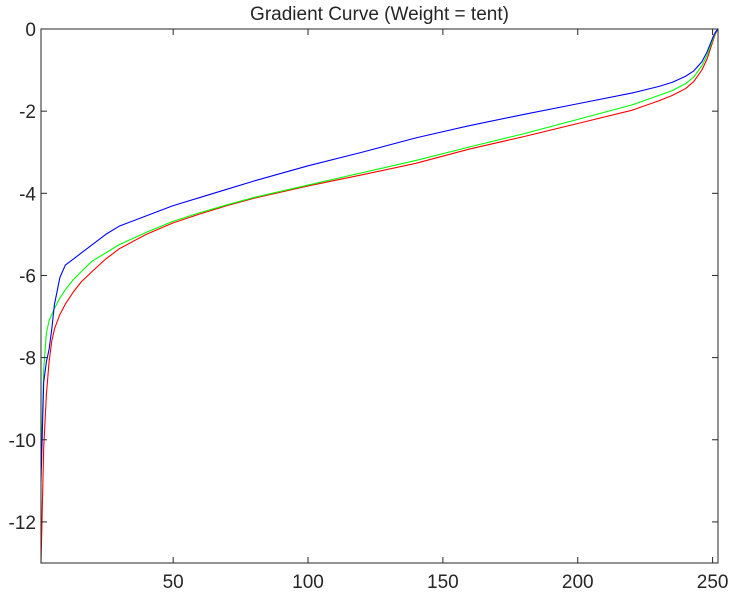 This screenshot has height=600, width=733. I want to click on chart-title: Gradient Curve (Weight = tent), so click(379, 14).